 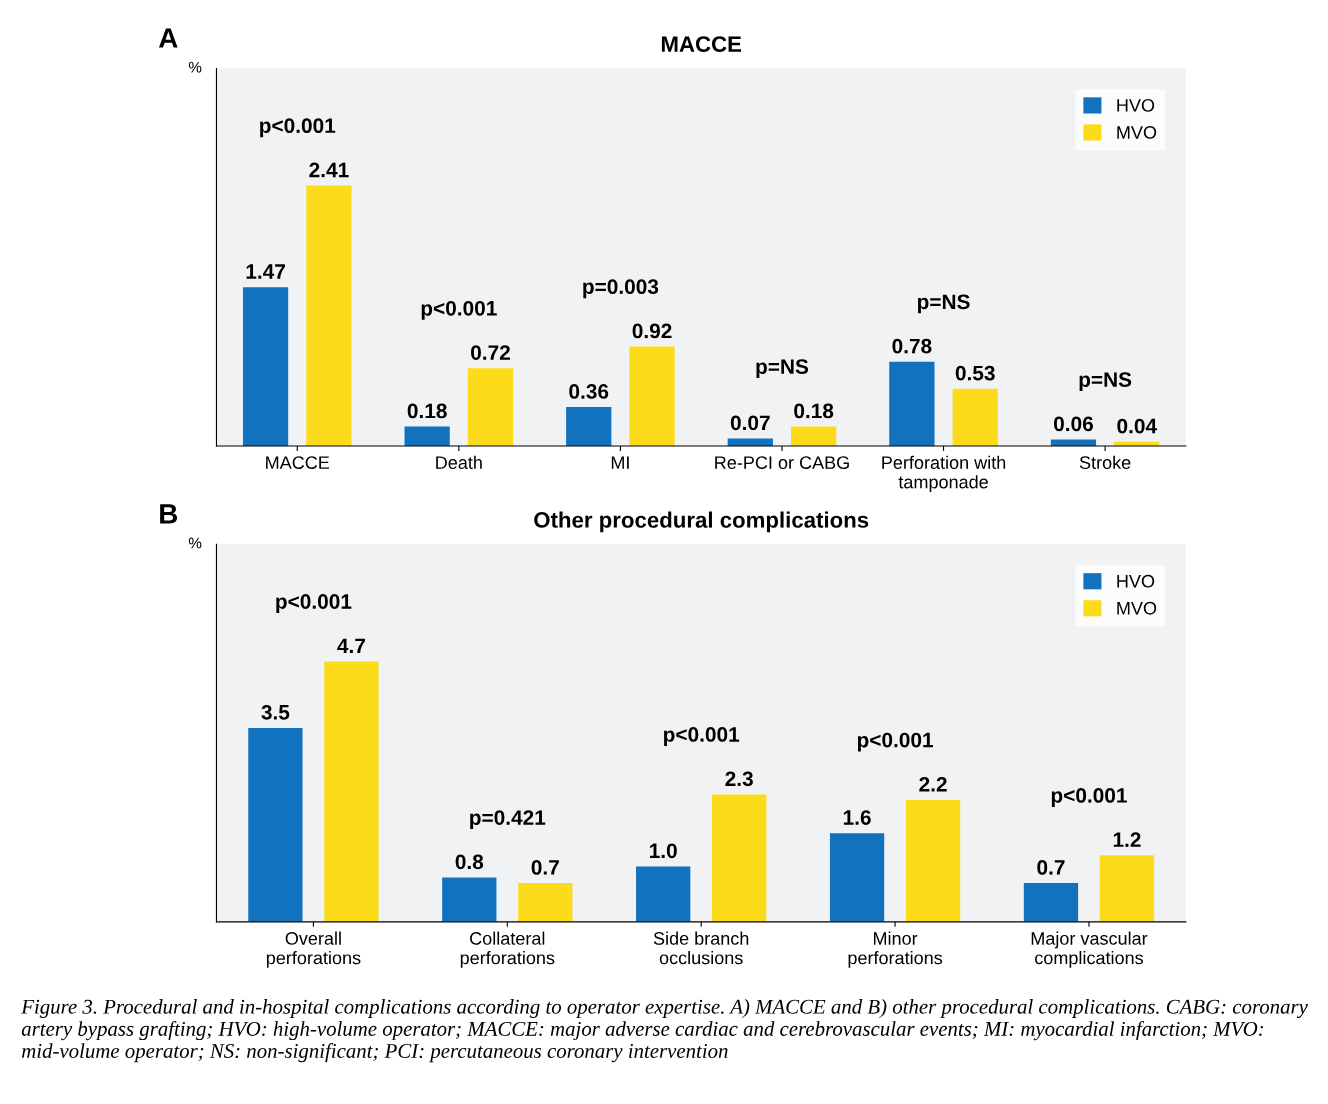 What do you see at coordinates (1073, 424) in the screenshot?
I see `data-label: 0.06` at bounding box center [1073, 424].